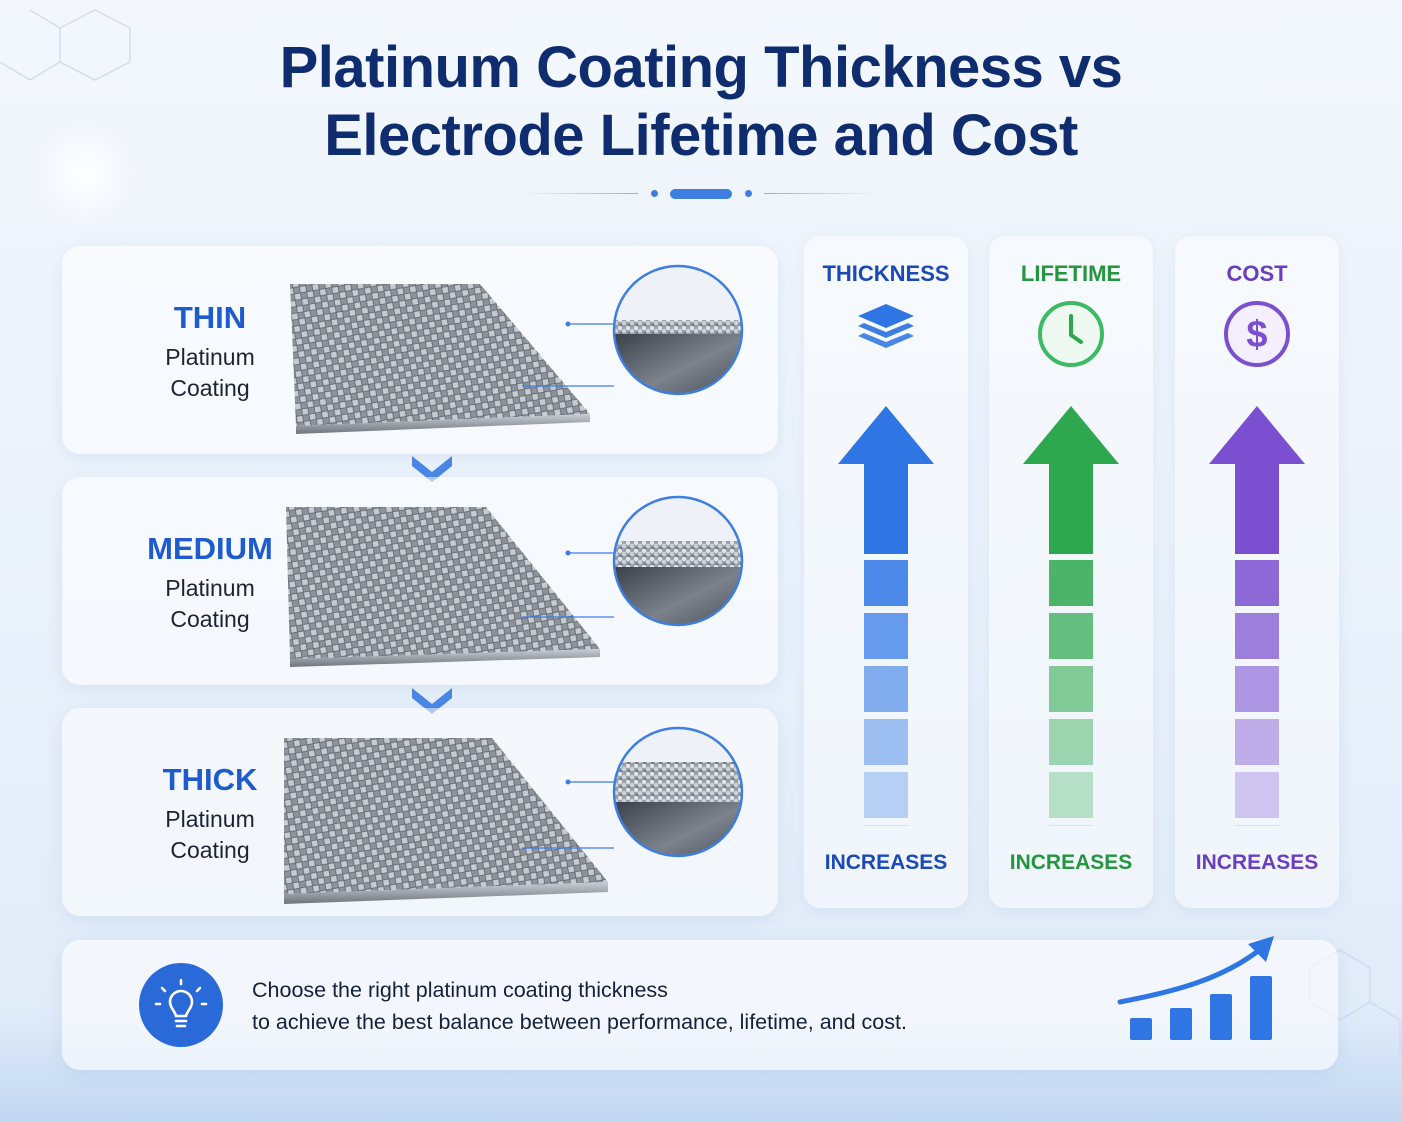  What do you see at coordinates (432, 469) in the screenshot?
I see `chevron-down-icon` at bounding box center [432, 469].